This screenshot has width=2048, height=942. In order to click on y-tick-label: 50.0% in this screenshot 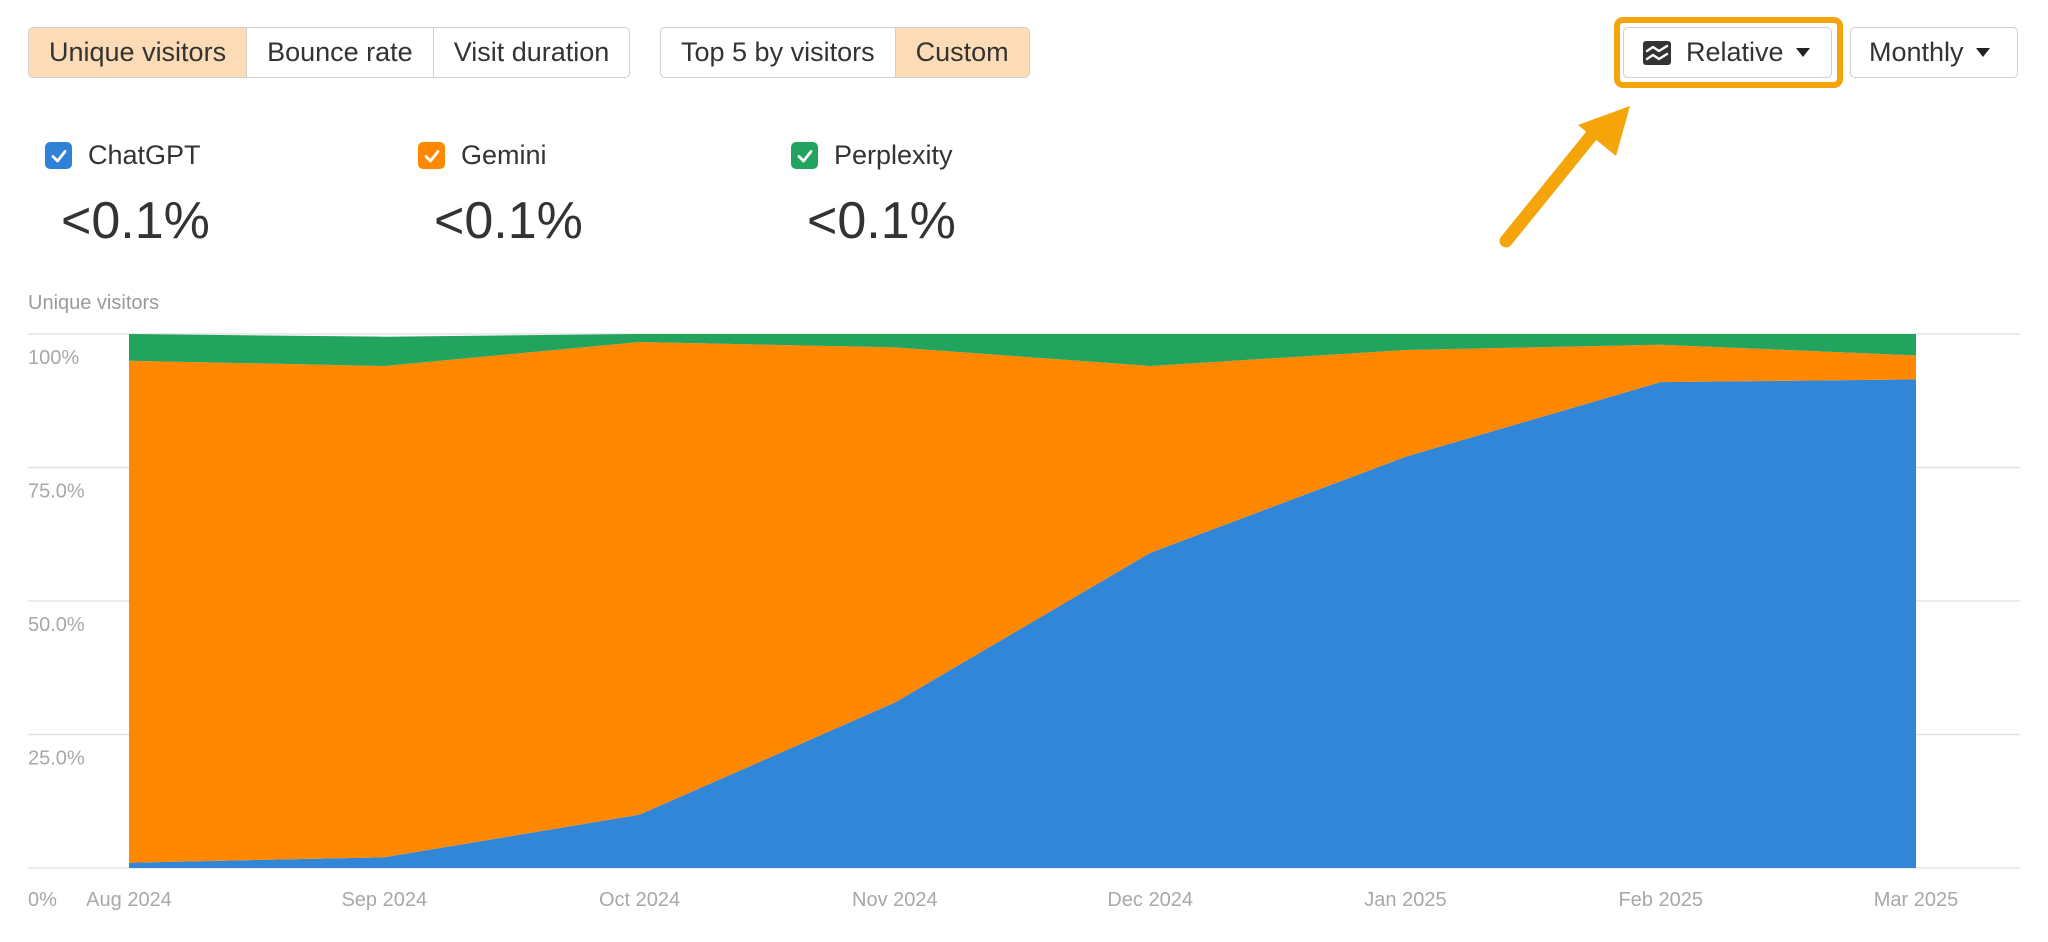, I will do `click(56, 625)`.